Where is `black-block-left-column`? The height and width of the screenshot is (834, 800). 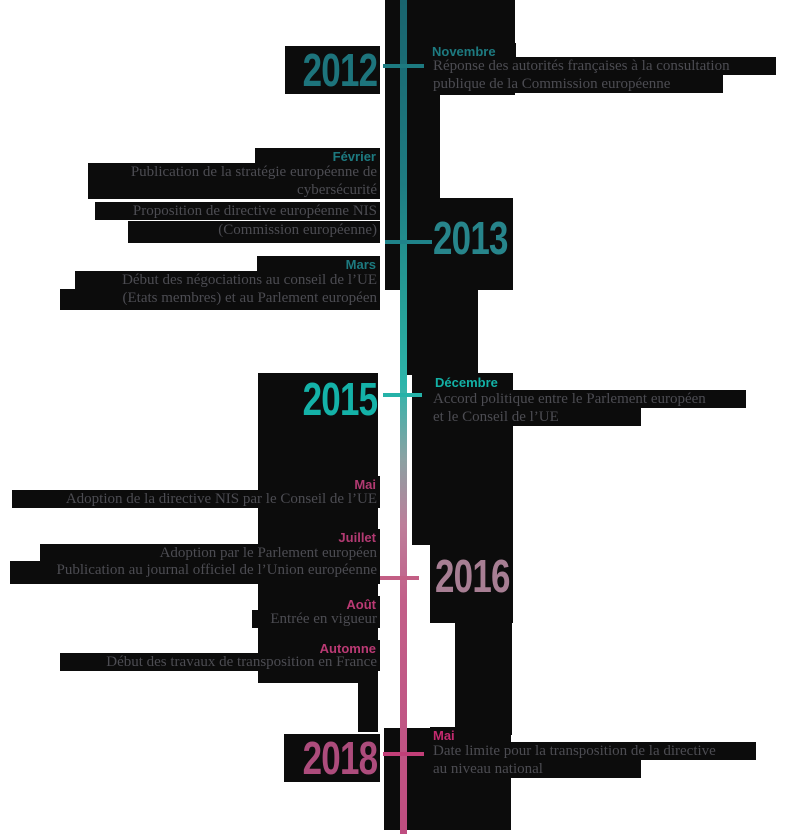
black-block-left-column is located at coordinates (318, 528).